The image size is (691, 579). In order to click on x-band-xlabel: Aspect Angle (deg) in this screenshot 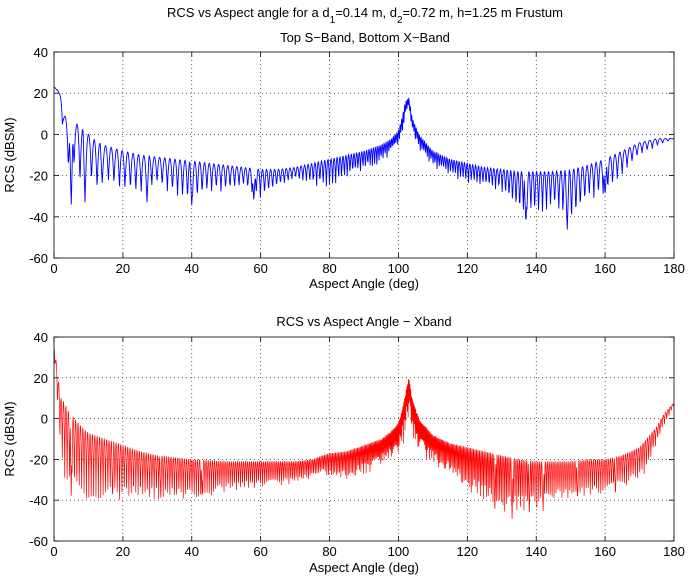, I will do `click(364, 567)`.